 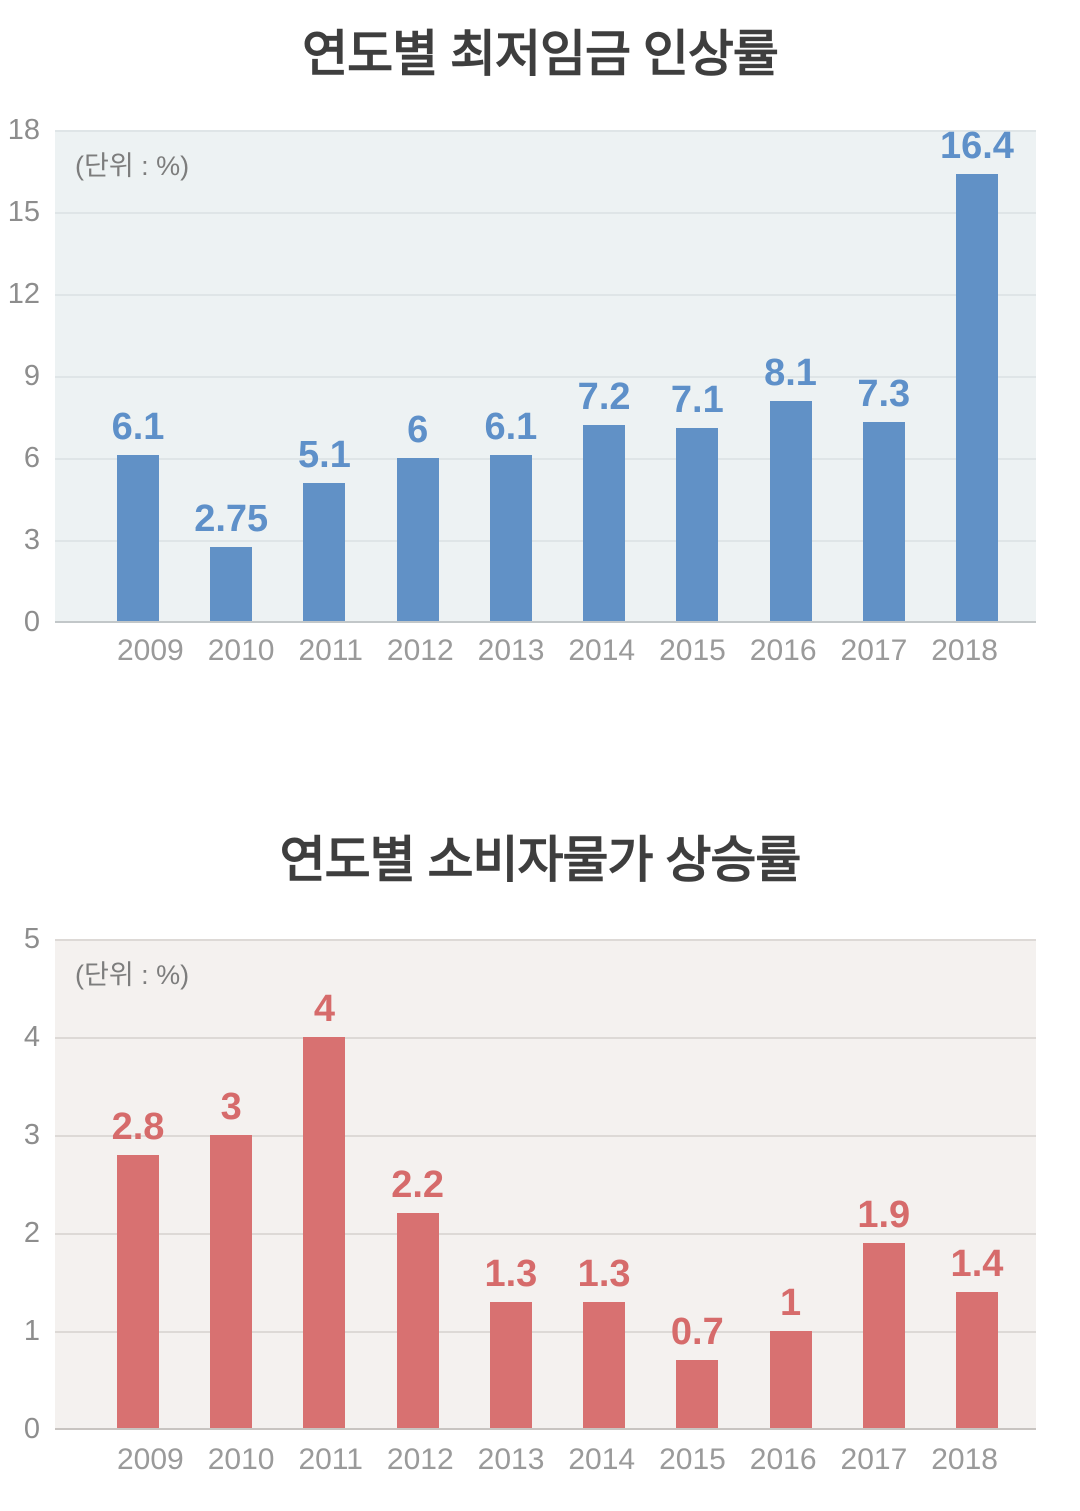 What do you see at coordinates (511, 1459) in the screenshot?
I see `x-tick-label: 2013` at bounding box center [511, 1459].